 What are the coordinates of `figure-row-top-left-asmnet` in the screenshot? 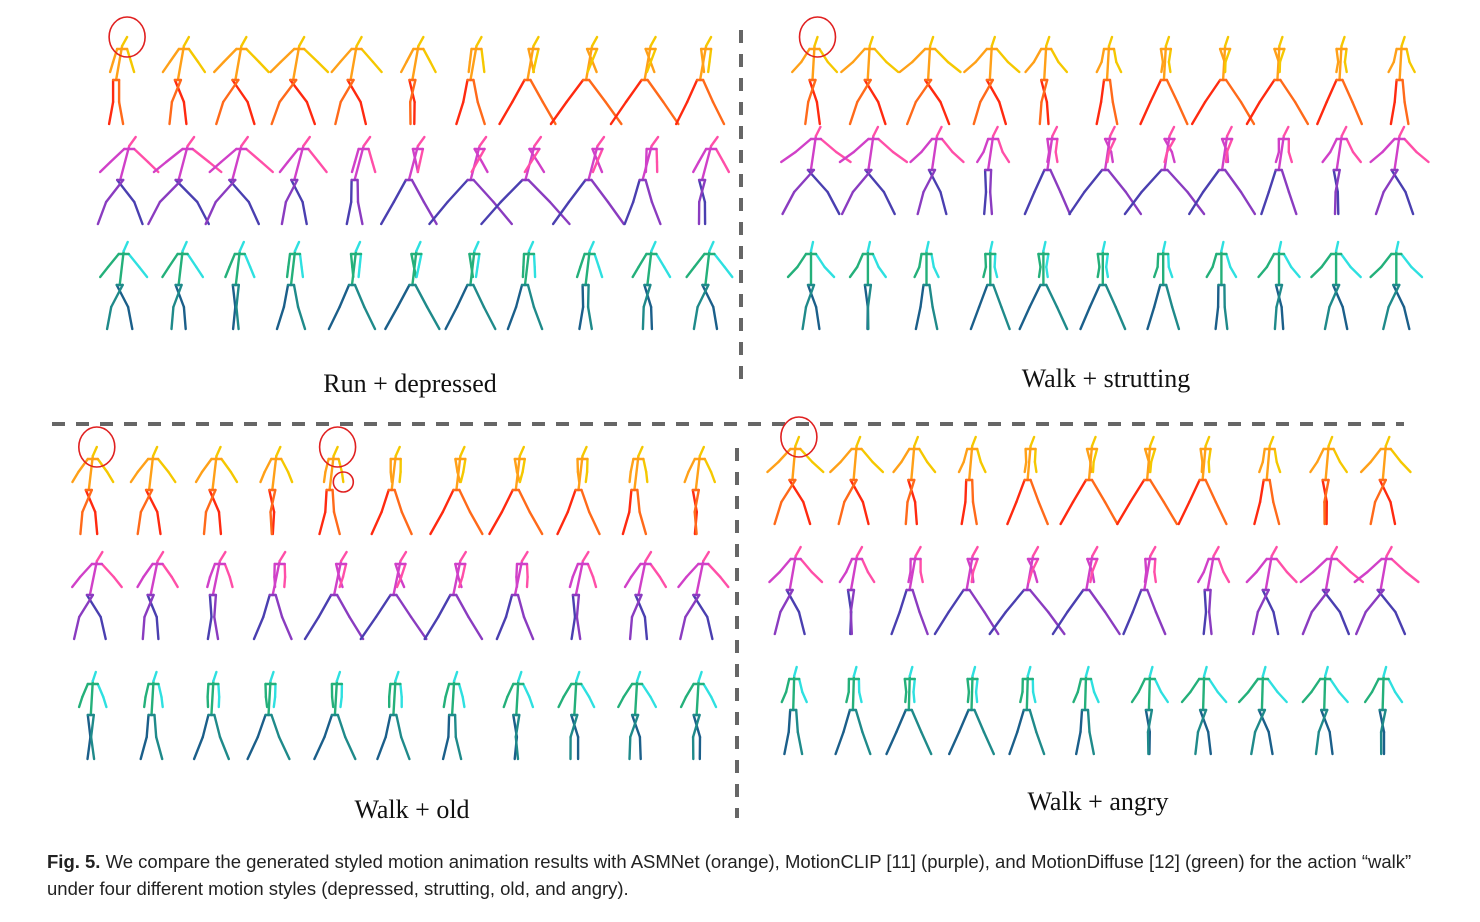 It's located at (416, 71).